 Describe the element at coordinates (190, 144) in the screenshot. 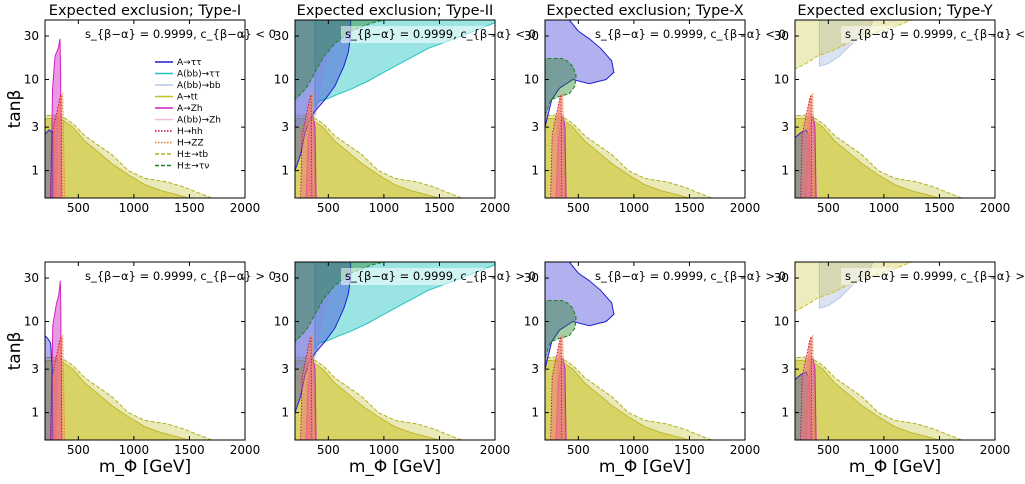

I see `legend-label: H→ZZ` at that location.